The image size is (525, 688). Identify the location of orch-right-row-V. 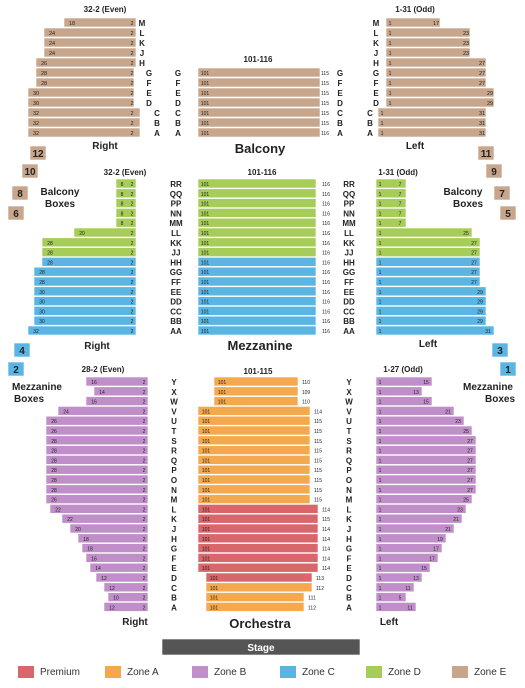
(103, 411).